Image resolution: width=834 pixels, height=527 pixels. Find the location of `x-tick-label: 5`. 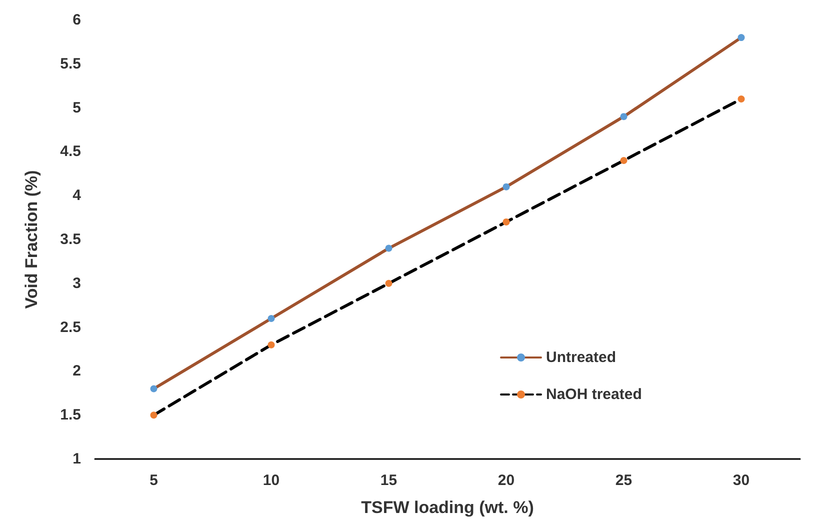

x-tick-label: 5 is located at coordinates (154, 480).